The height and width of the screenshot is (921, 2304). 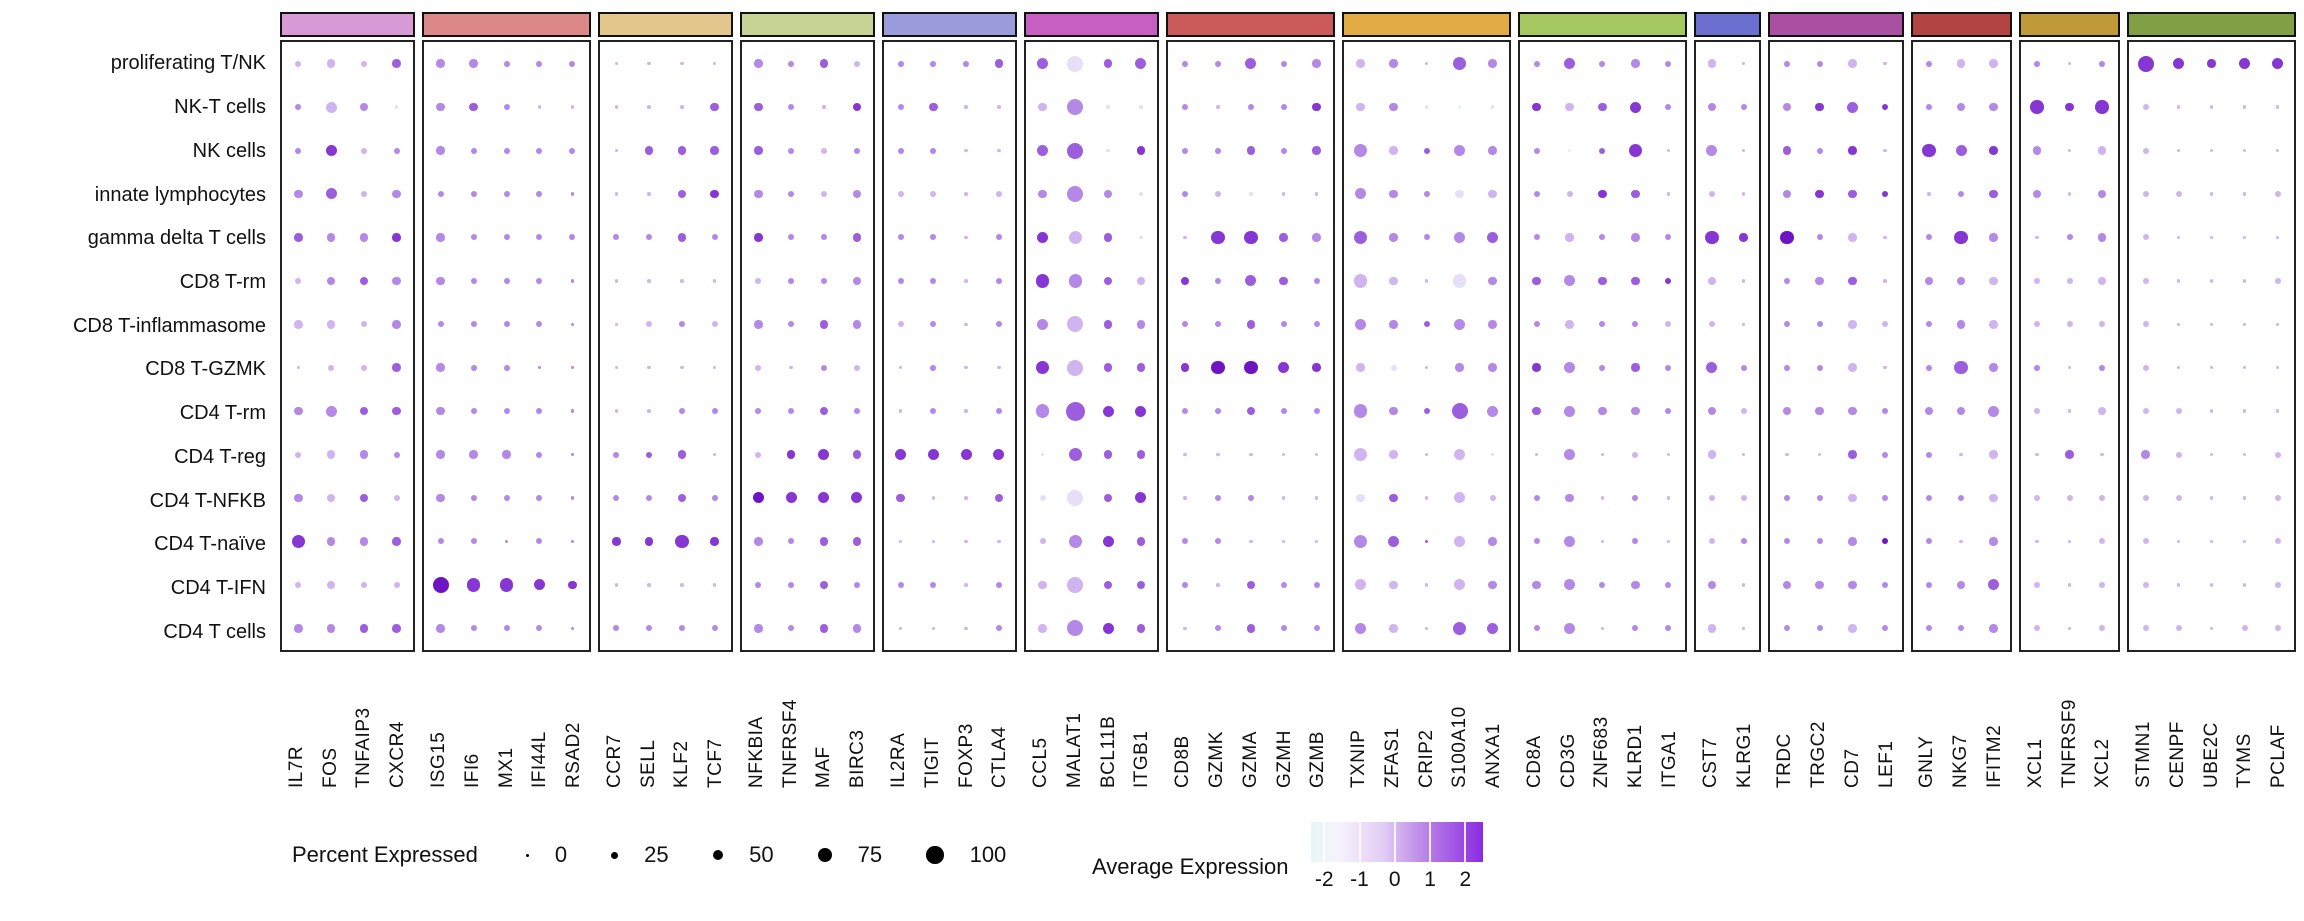 What do you see at coordinates (176, 238) in the screenshot?
I see `row-label: gamma delta T cells` at bounding box center [176, 238].